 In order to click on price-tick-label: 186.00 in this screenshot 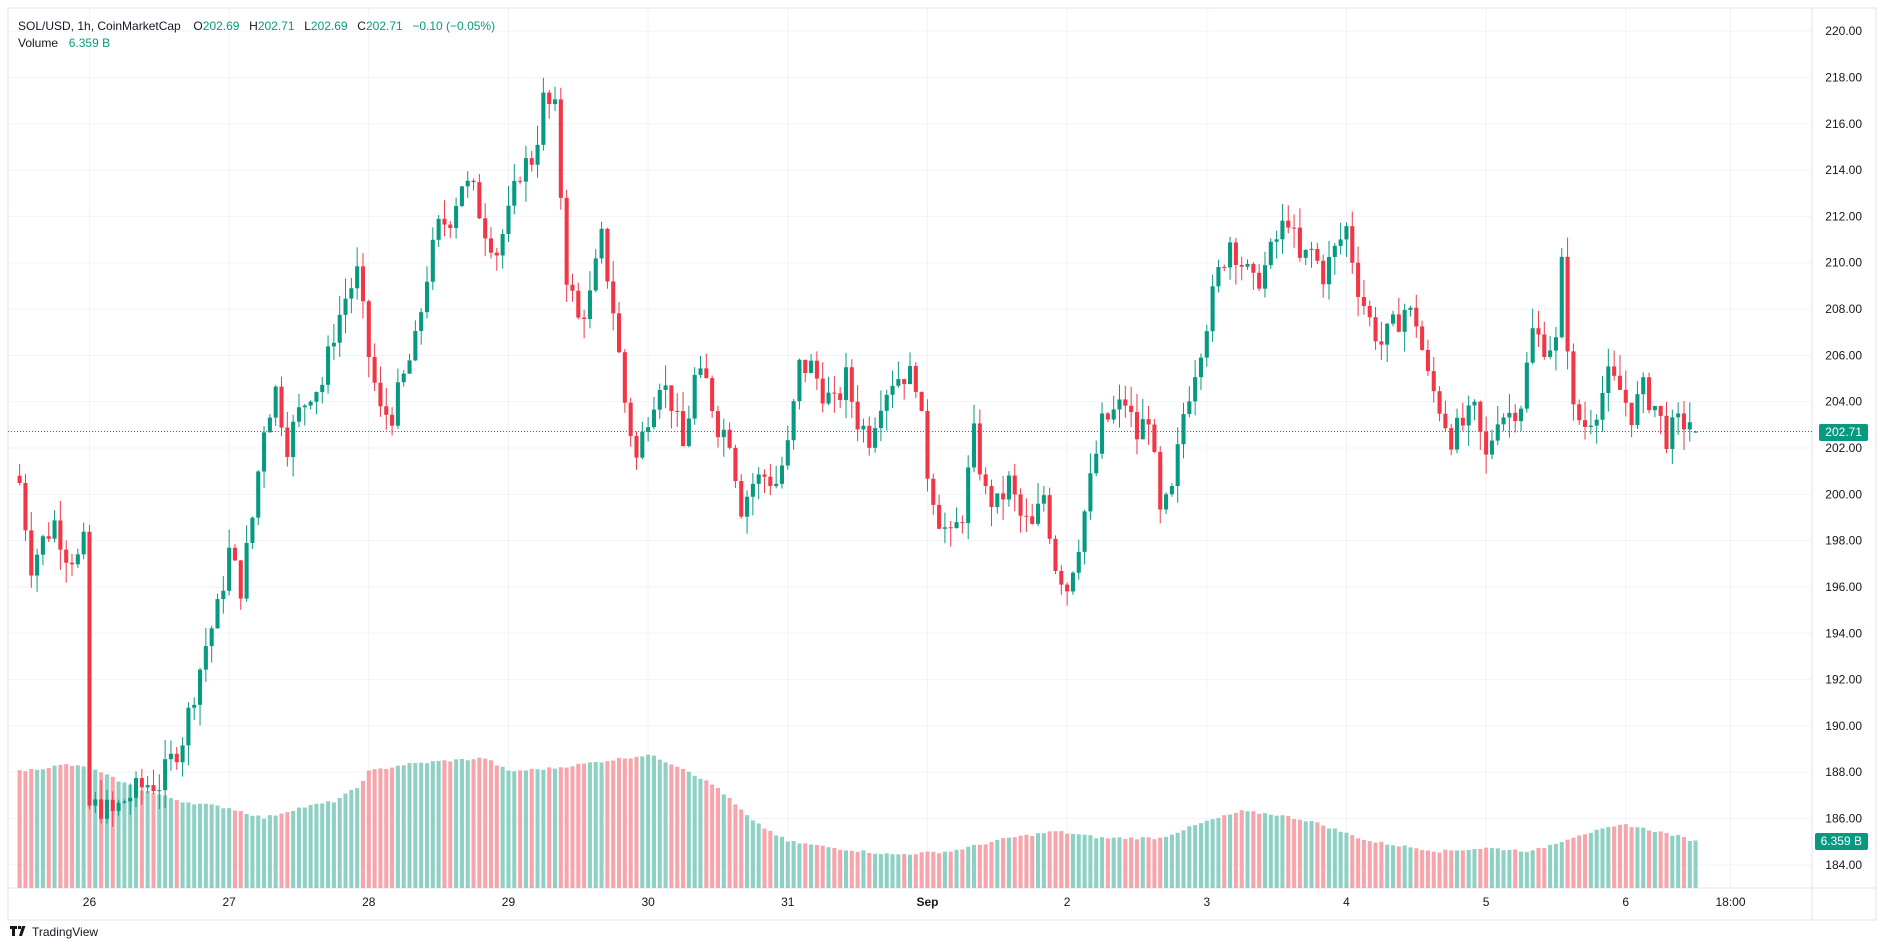, I will do `click(1843, 819)`.